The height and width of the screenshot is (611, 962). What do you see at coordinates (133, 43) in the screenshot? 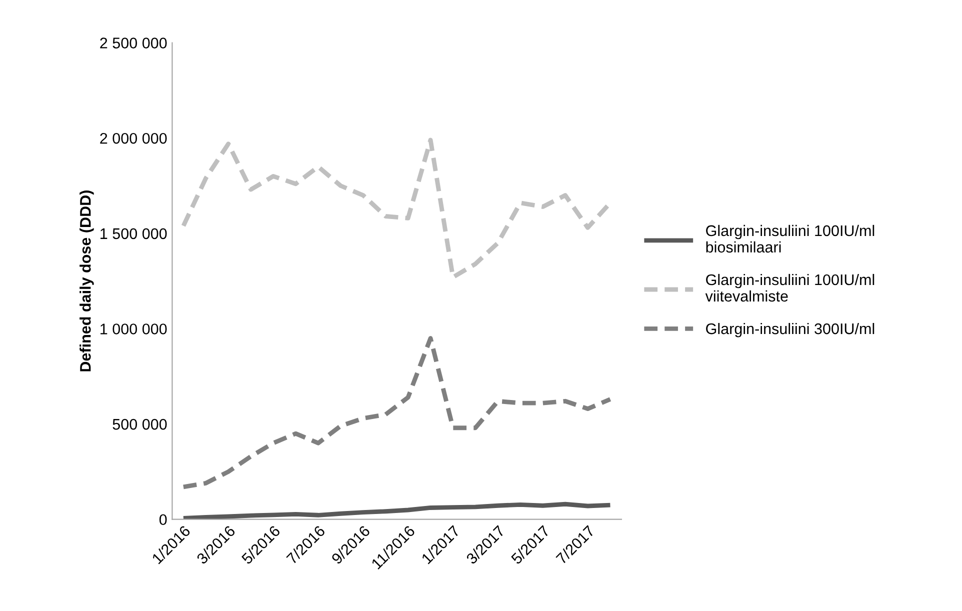
I see `y-tick-label: 2 500 000` at bounding box center [133, 43].